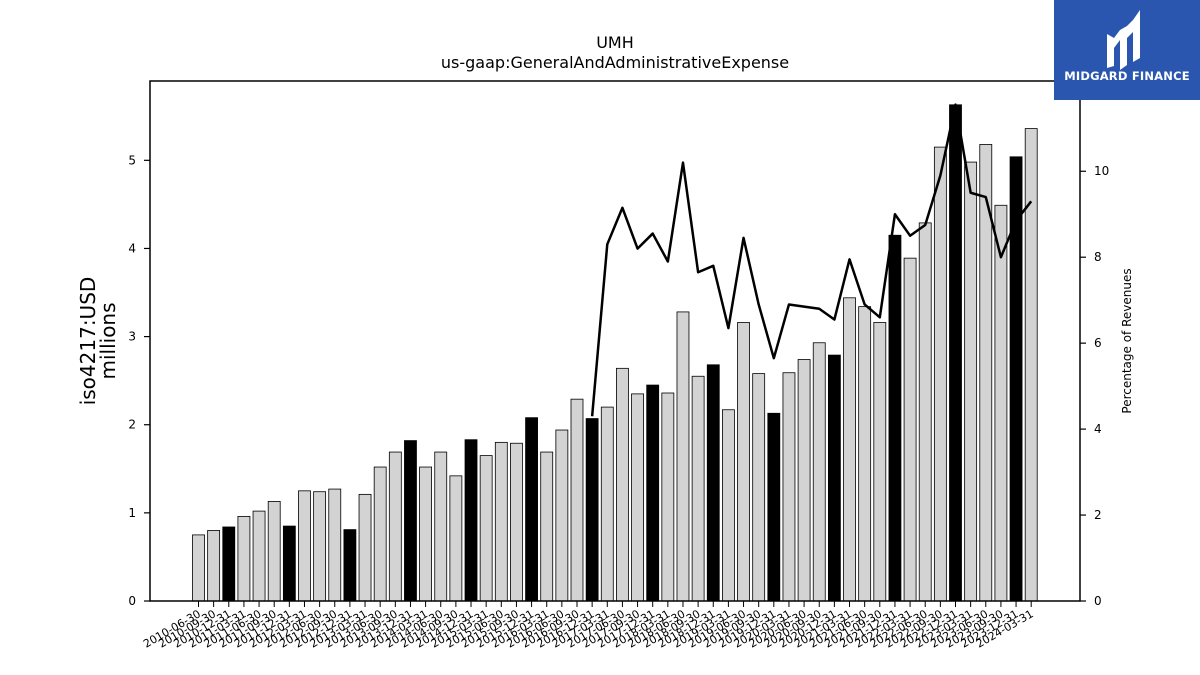  What do you see at coordinates (132, 601) in the screenshot?
I see `y-tick-label: 0` at bounding box center [132, 601].